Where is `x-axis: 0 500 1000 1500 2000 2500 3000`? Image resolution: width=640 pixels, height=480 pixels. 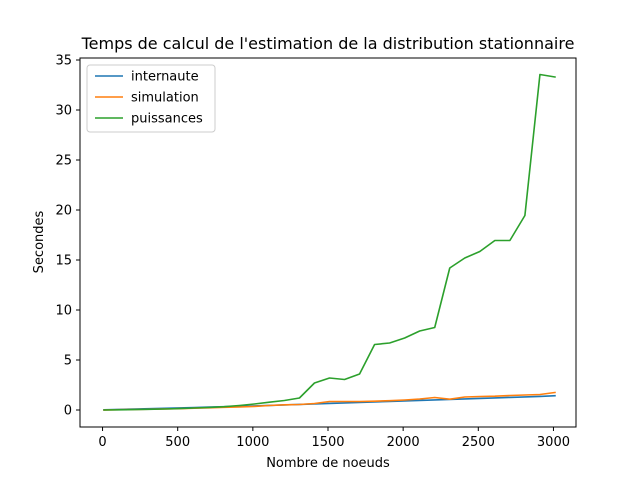
x-axis: 0 500 1000 1500 2000 2500 3000 is located at coordinates (334, 438).